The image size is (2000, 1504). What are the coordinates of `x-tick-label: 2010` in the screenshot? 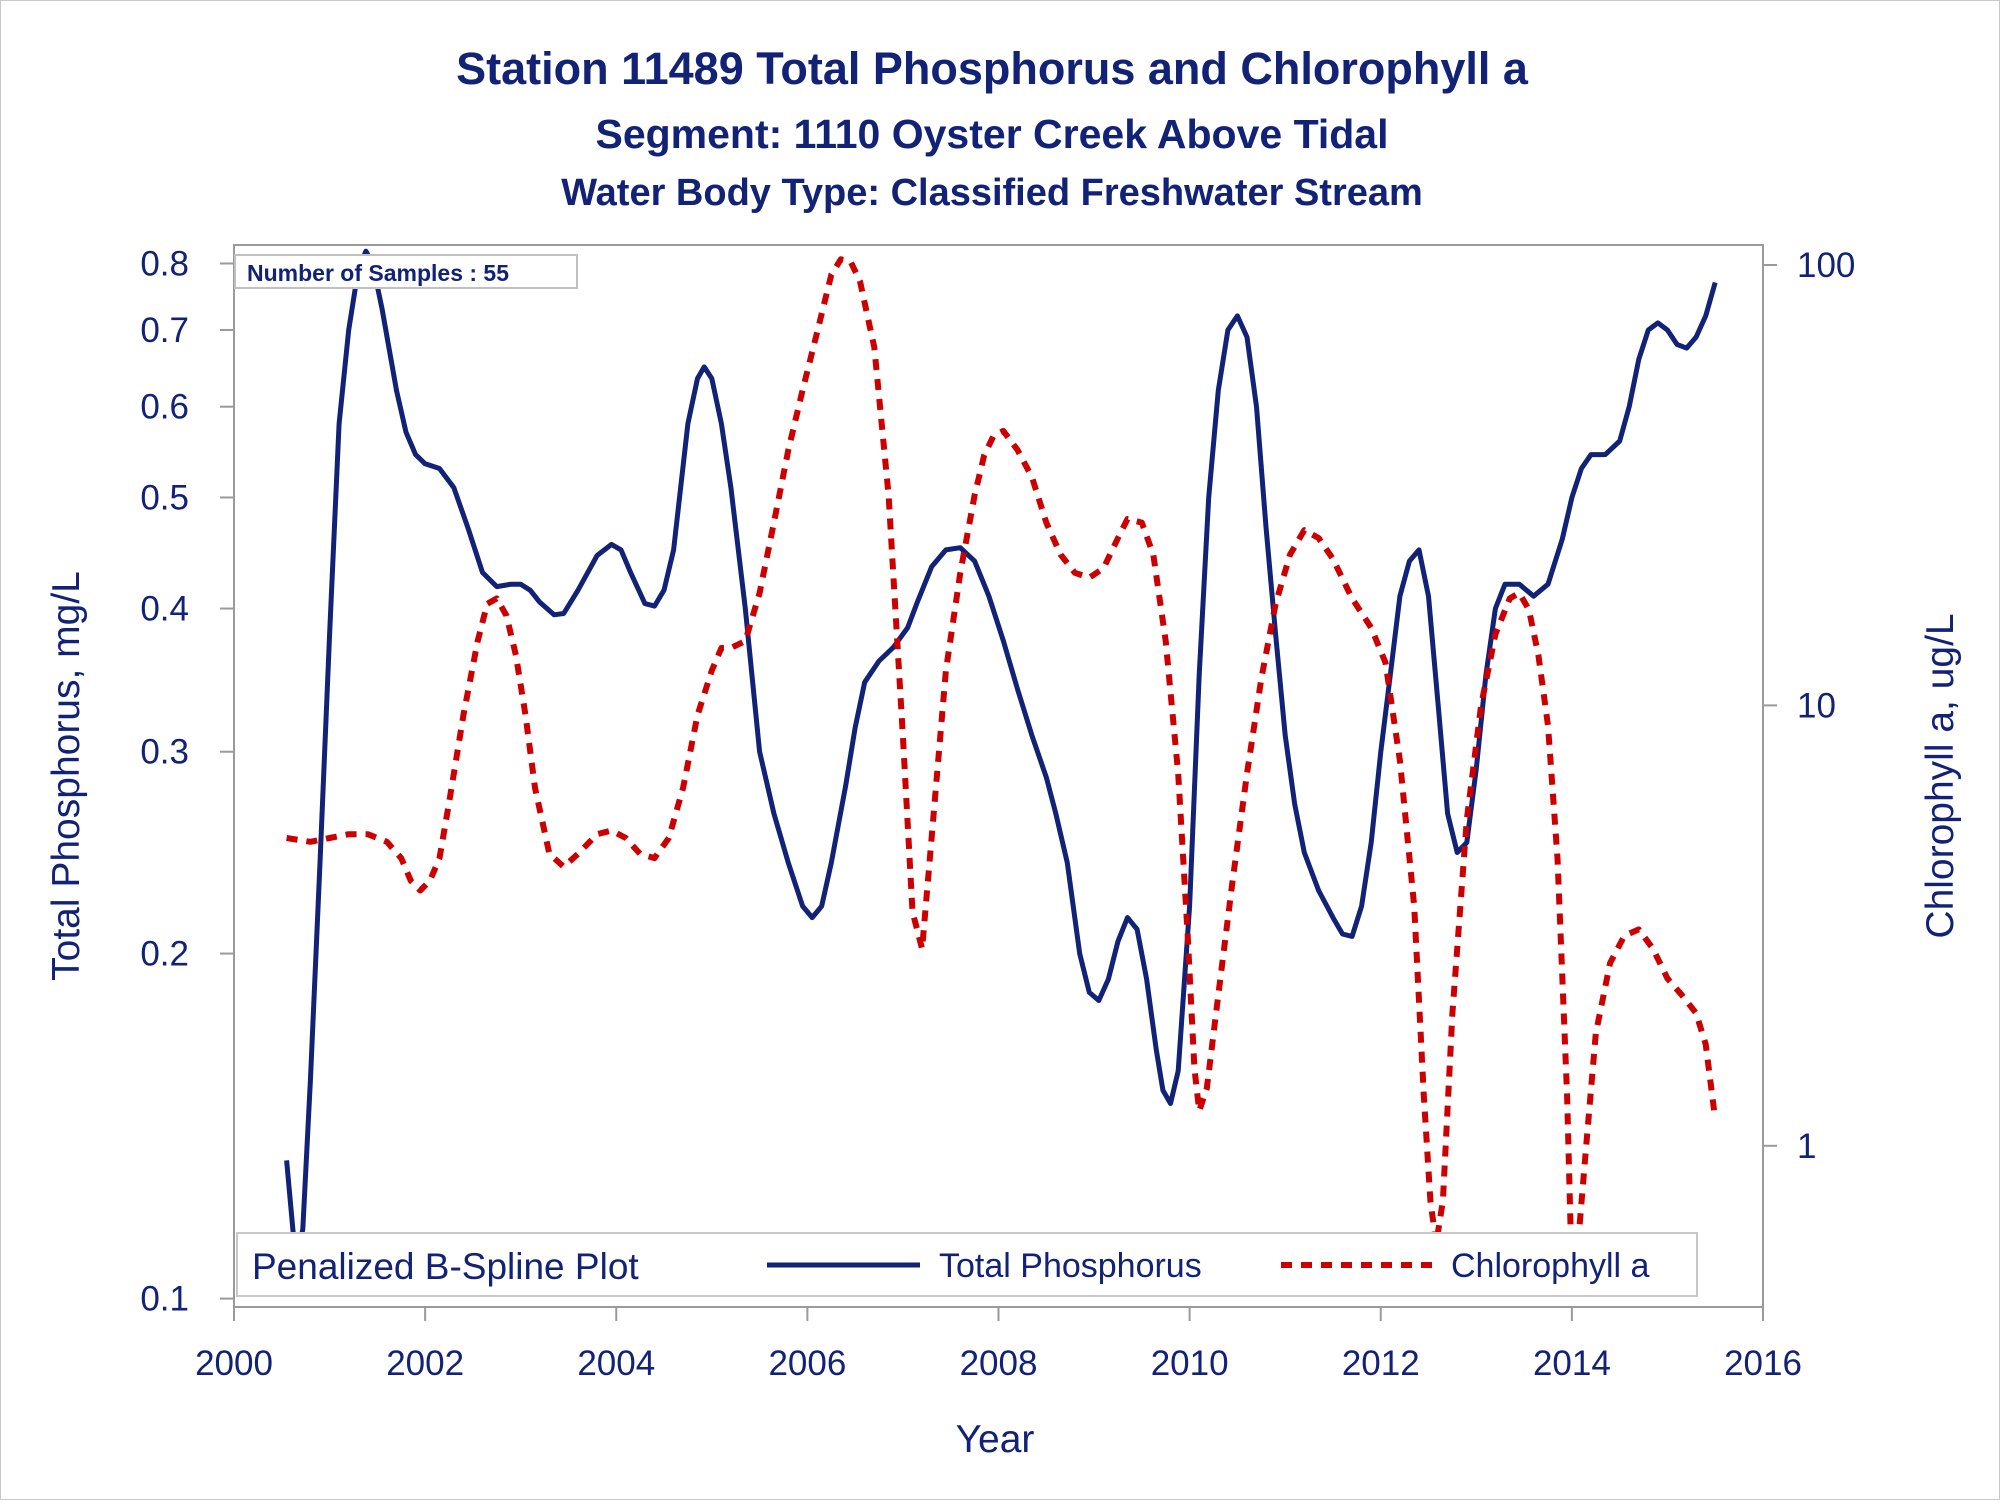 It's located at (1190, 1363).